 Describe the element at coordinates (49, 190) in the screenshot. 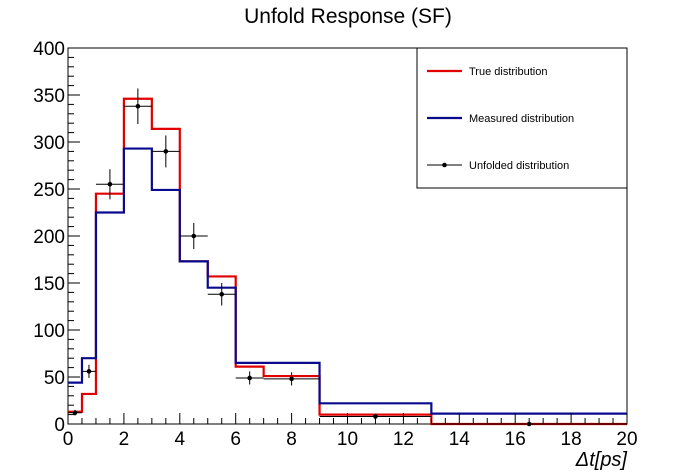

I see `y-tick-label: 250` at that location.